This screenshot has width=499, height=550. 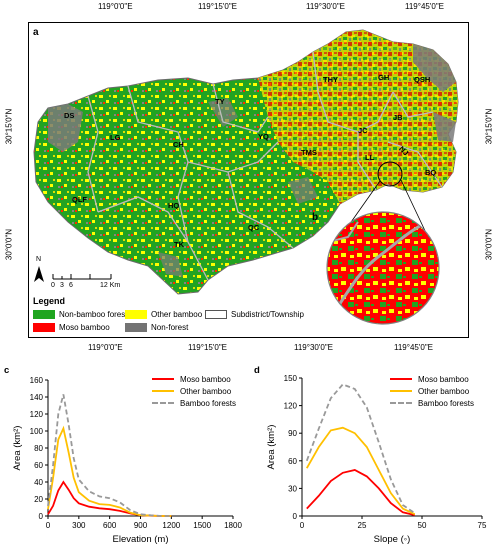 I want to click on scale-tick-3: 3, so click(x=62, y=285).